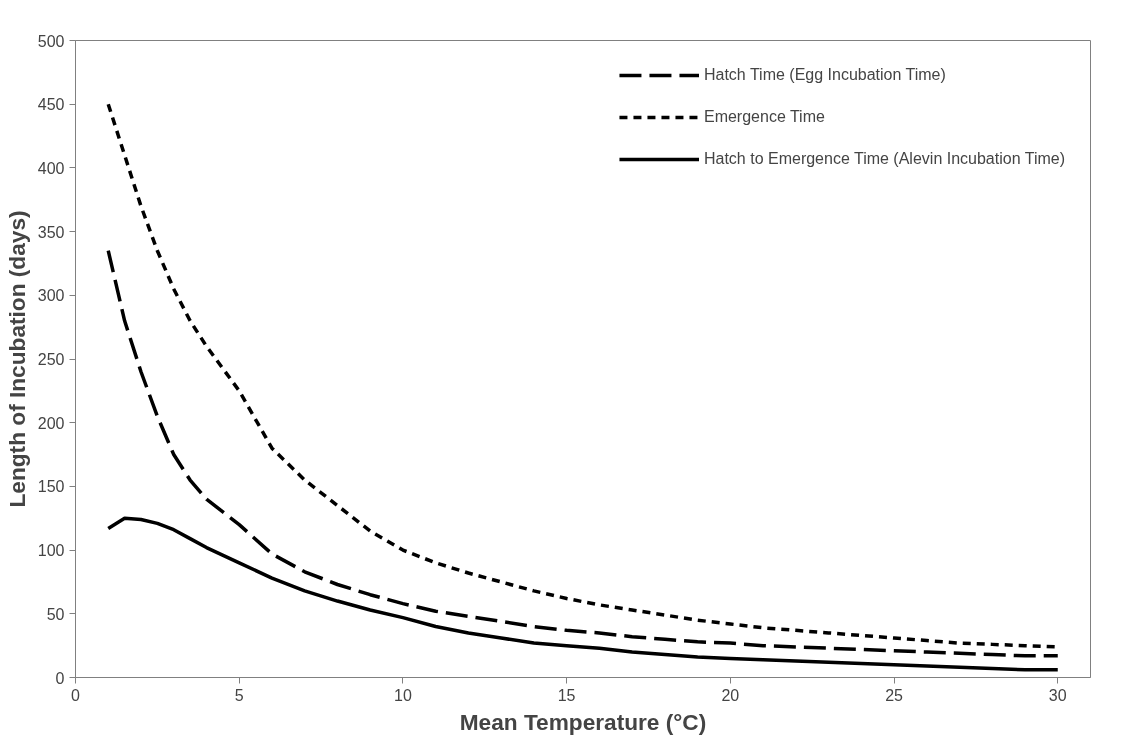  Describe the element at coordinates (239, 695) in the screenshot. I see `x-tick-label: 5` at that location.